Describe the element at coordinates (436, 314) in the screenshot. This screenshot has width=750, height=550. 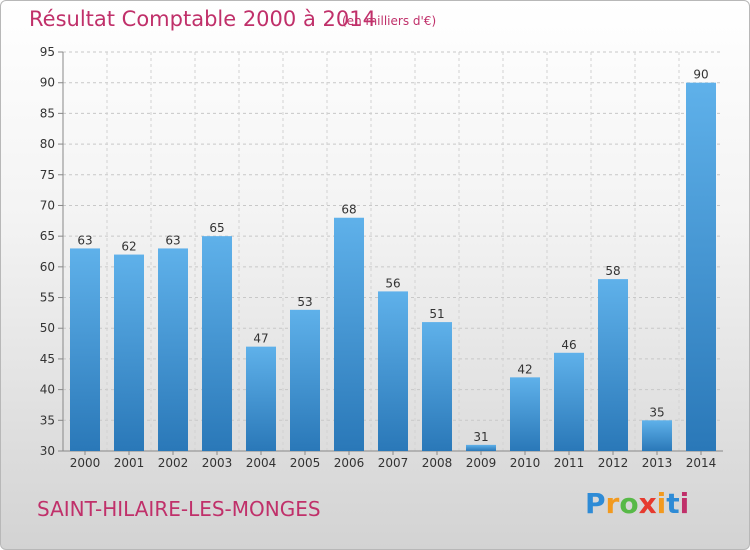
I see `data-label: 51` at that location.